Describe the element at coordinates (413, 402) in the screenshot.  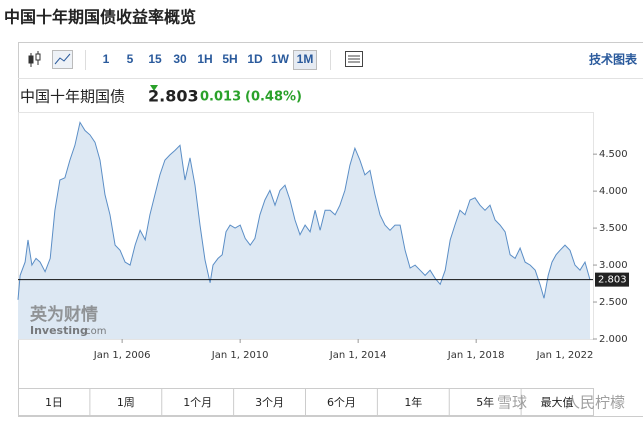
I see `range-button: 1年` at that location.